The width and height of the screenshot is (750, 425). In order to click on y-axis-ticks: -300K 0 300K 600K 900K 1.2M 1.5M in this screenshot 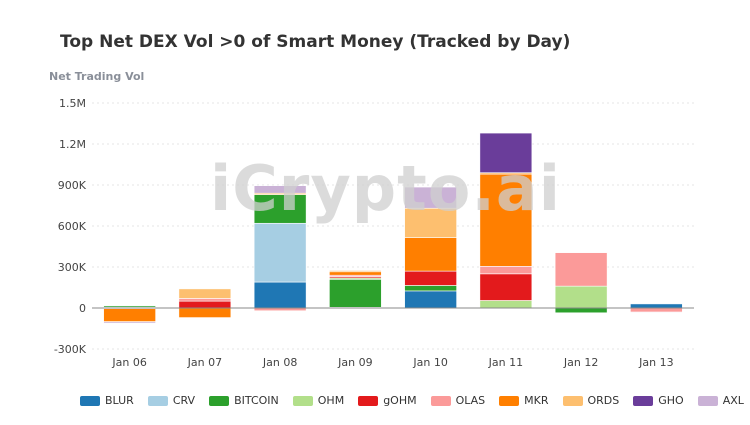, I will do `click(70, 226)`.